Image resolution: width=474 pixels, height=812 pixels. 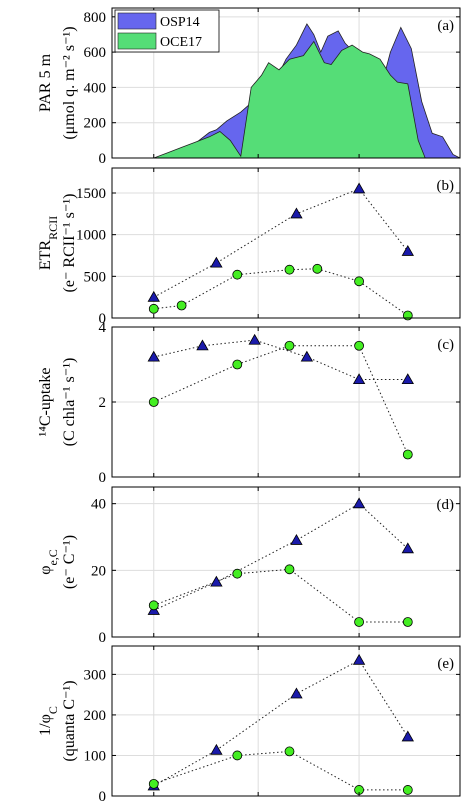 What do you see at coordinates (445, 345) in the screenshot?
I see `panel-label: (c)` at bounding box center [445, 345].